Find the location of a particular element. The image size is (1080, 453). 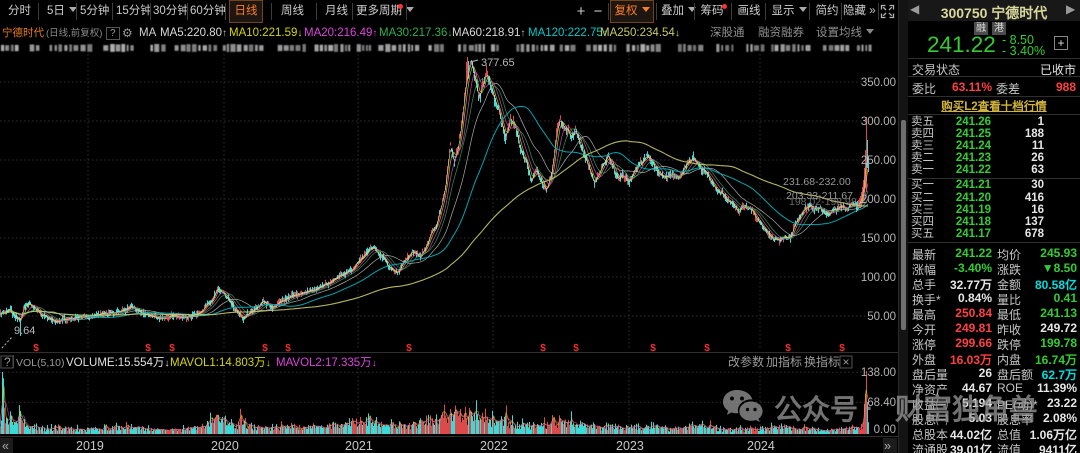

svg-text: 加指标 is located at coordinates (784, 361).